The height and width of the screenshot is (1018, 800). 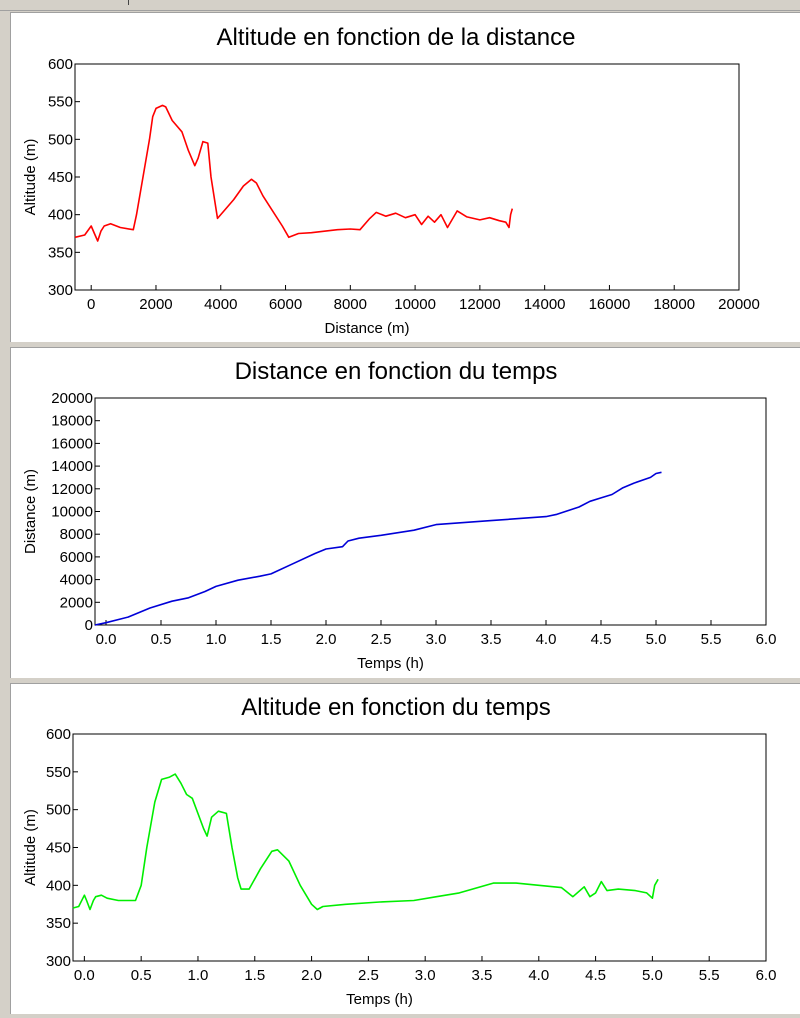 What do you see at coordinates (72, 512) in the screenshot?
I see `y-tick-label: 10000` at bounding box center [72, 512].